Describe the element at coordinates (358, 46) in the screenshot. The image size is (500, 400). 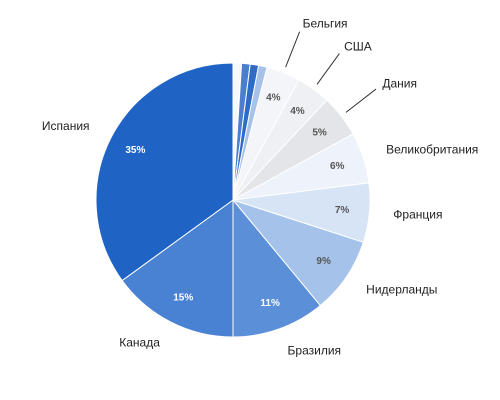
I see `category-label: США` at that location.